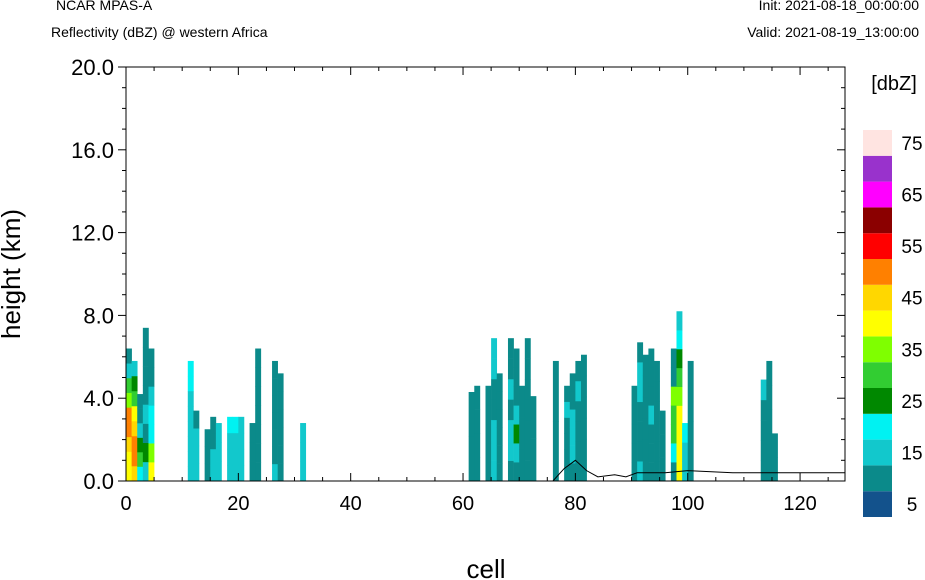  I want to click on terrain-group, so click(485, 470).